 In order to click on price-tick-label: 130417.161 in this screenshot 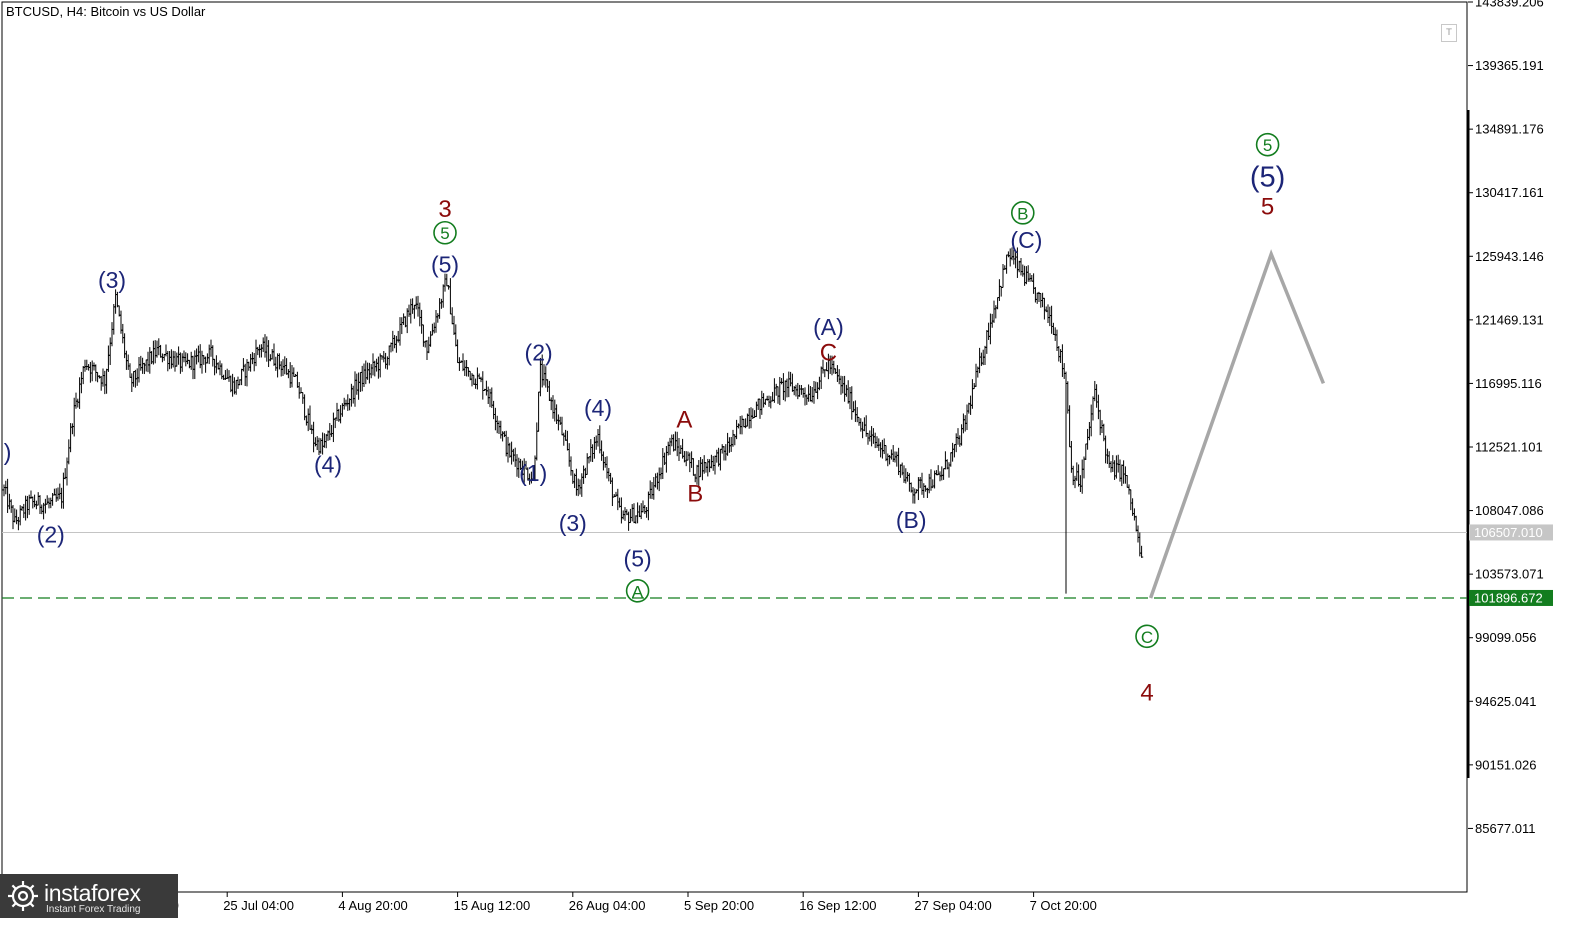, I will do `click(1509, 192)`.